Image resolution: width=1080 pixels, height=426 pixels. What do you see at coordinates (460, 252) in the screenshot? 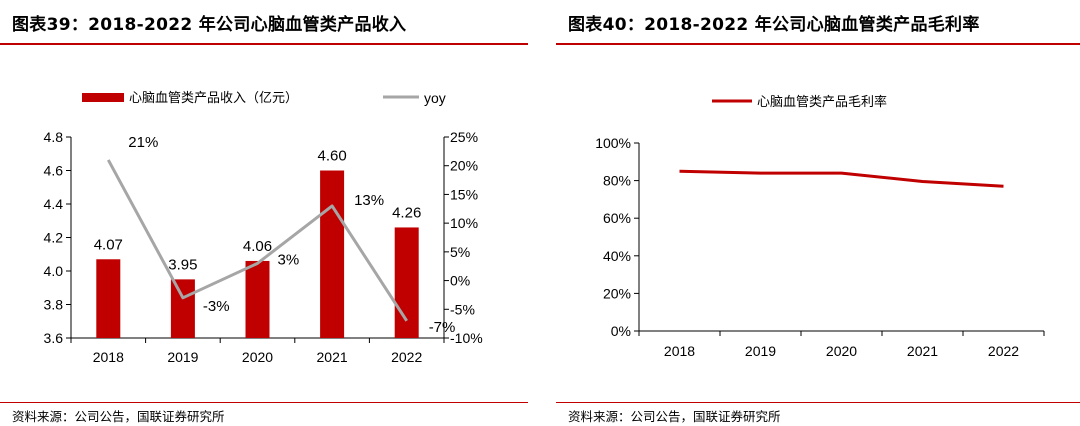
I see `y-tick-label-right: 5%` at bounding box center [460, 252].